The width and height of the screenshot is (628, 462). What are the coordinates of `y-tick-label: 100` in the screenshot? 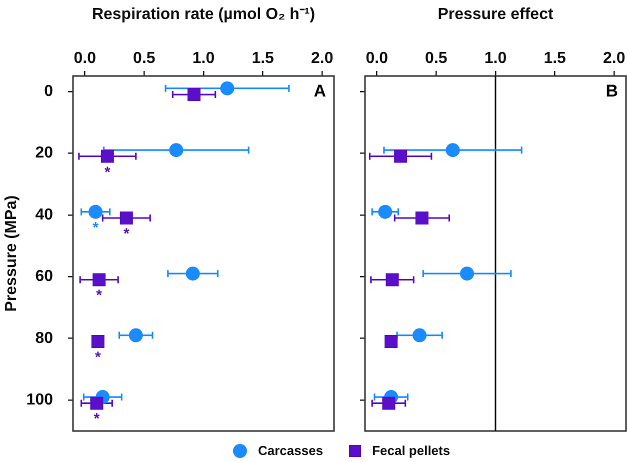 It's located at (40, 400).